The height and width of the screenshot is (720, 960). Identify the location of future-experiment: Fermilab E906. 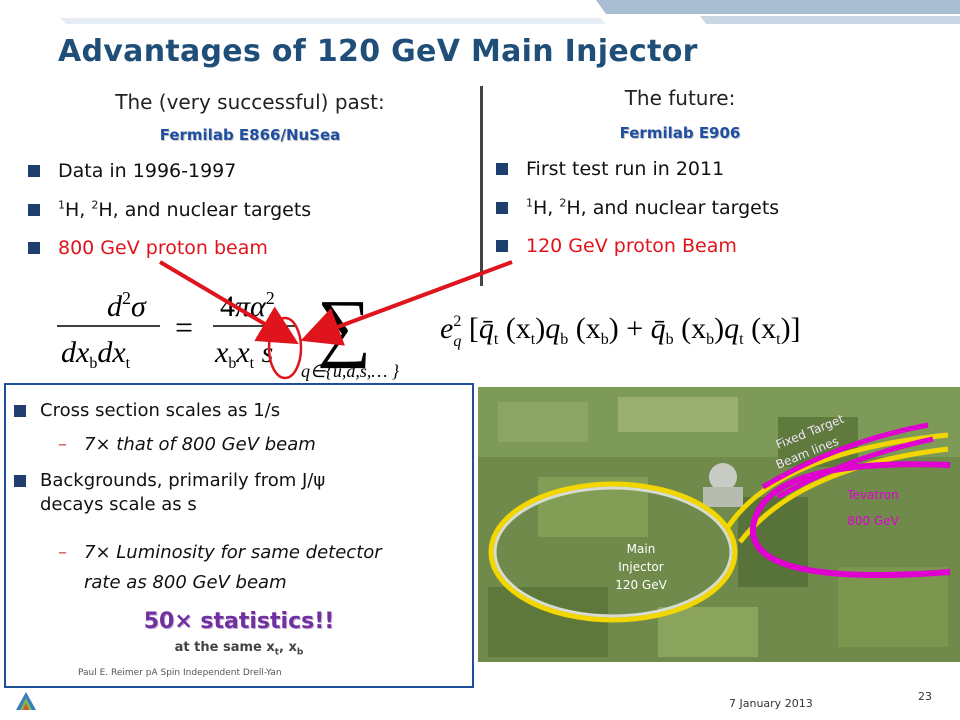
(680, 133).